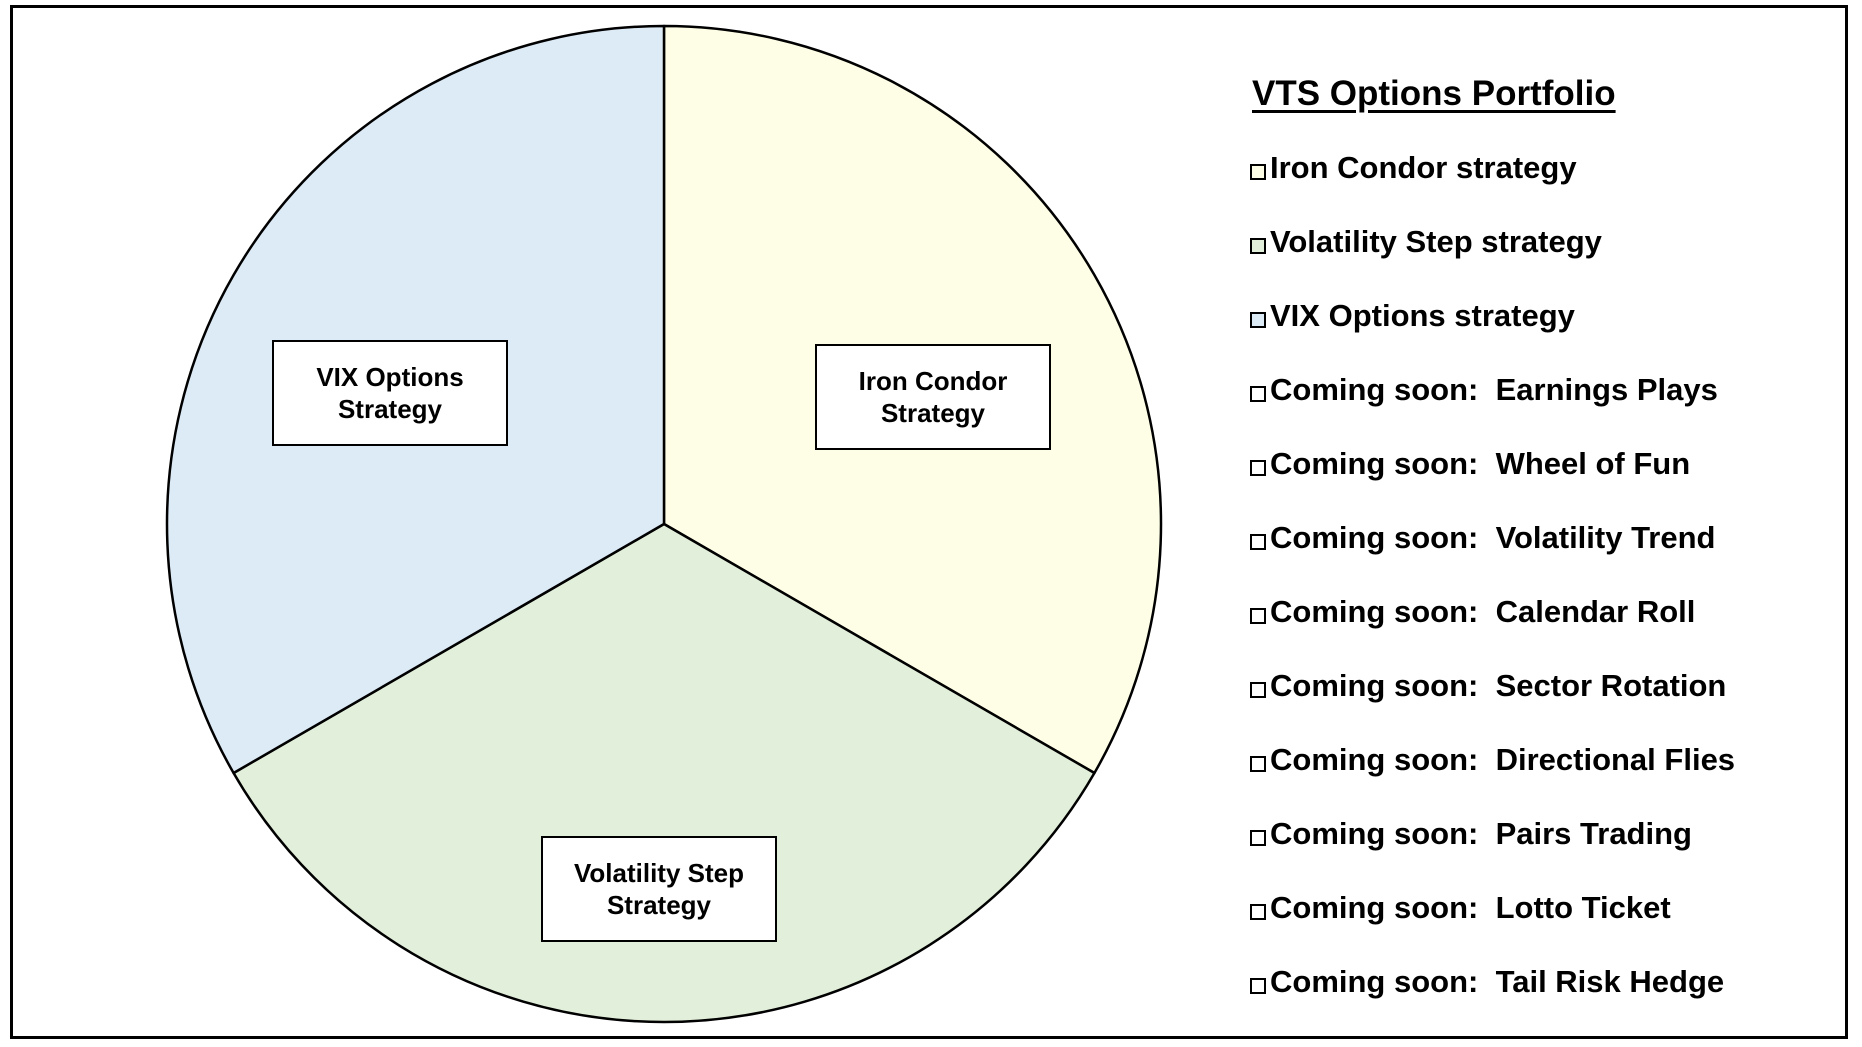  Describe the element at coordinates (1436, 241) in the screenshot. I see `legend-label: Volatility Step strategy` at that location.